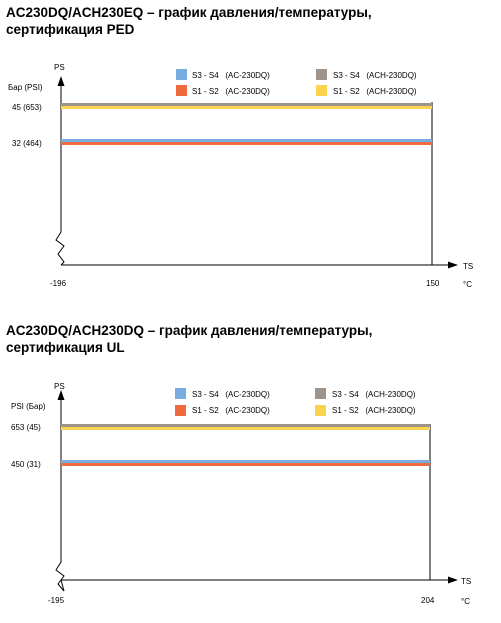 This screenshot has width=501, height=623. I want to click on y-unit-label: Бар (PSI), so click(25, 87).